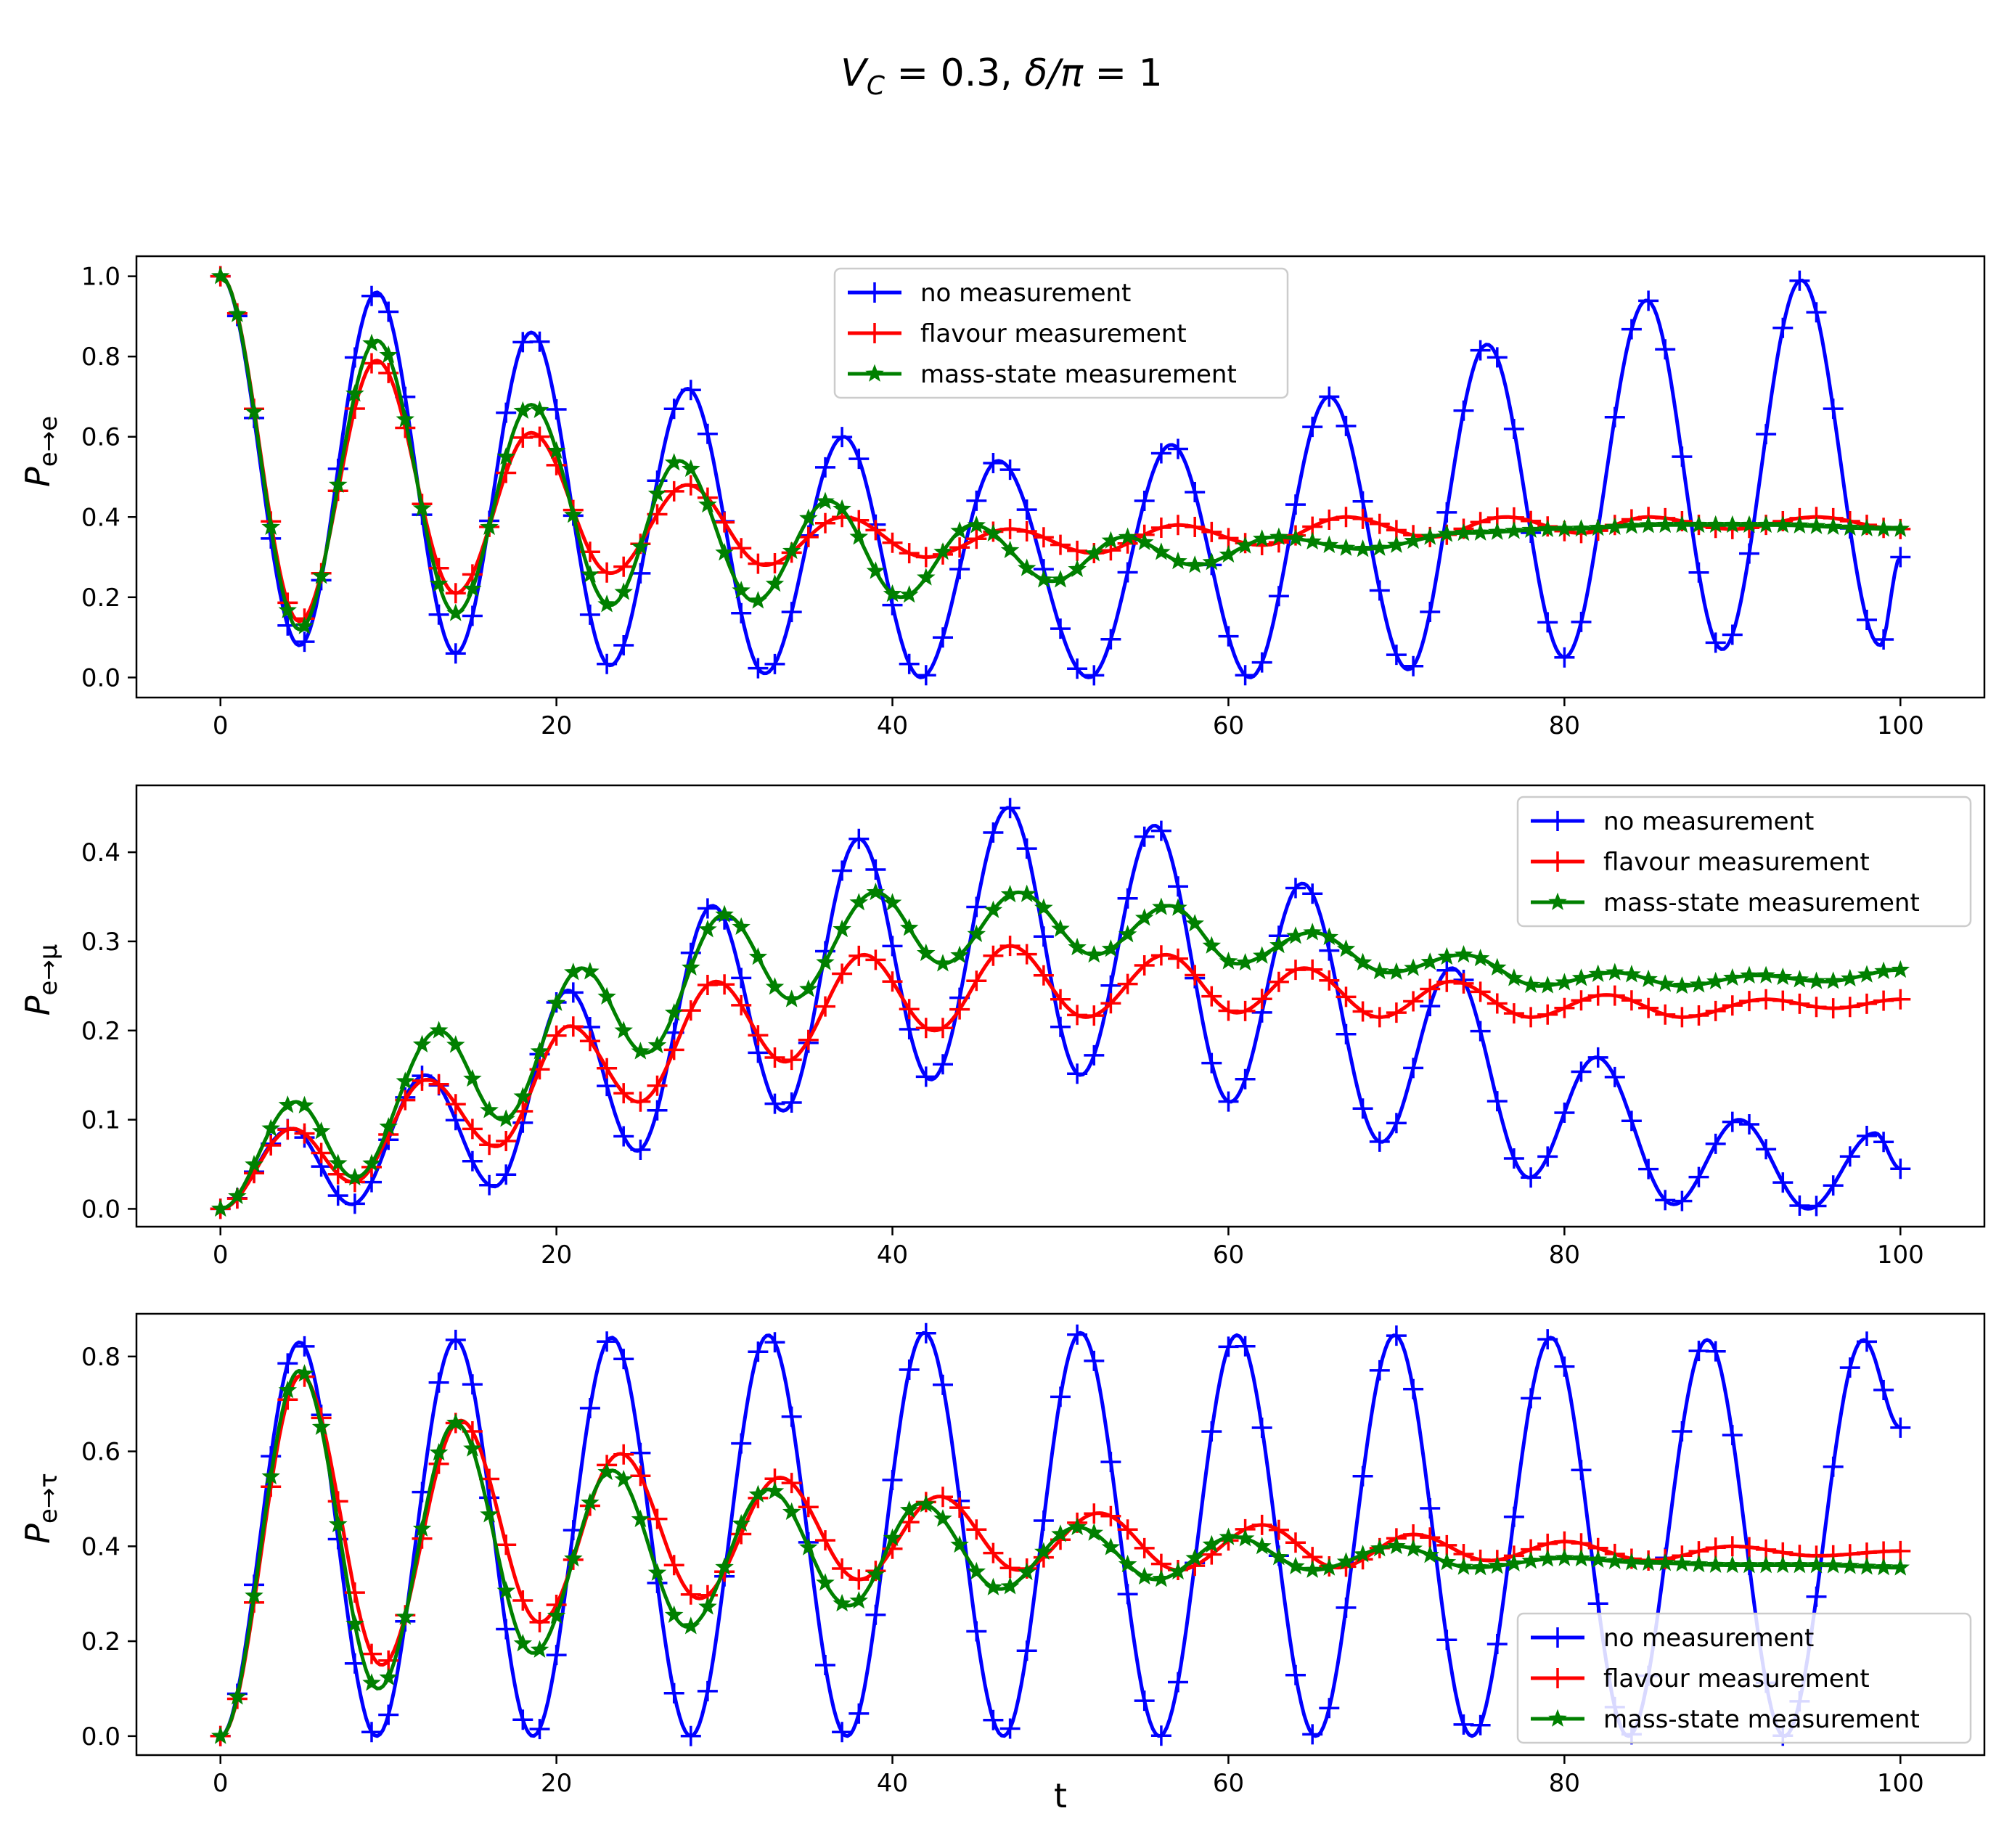 The width and height of the screenshot is (2004, 1848). Describe the element at coordinates (100, 942) in the screenshot. I see `y-tick-label: 0.3` at that location.